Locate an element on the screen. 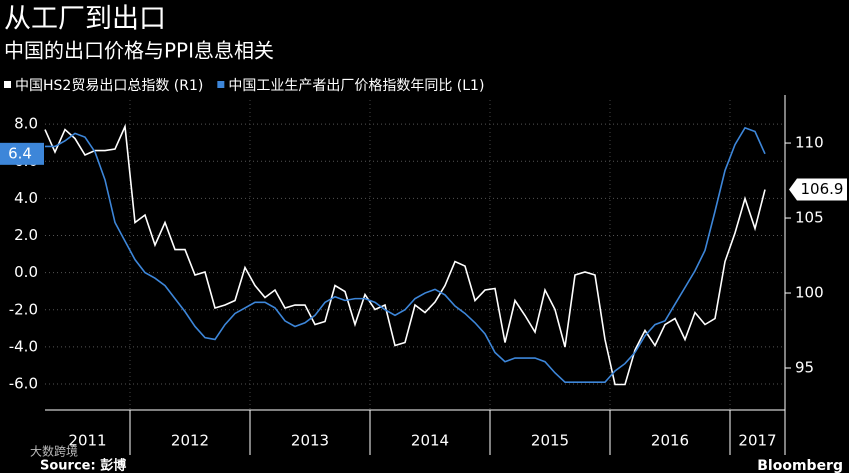  x-tick-label: 2013 is located at coordinates (310, 441).